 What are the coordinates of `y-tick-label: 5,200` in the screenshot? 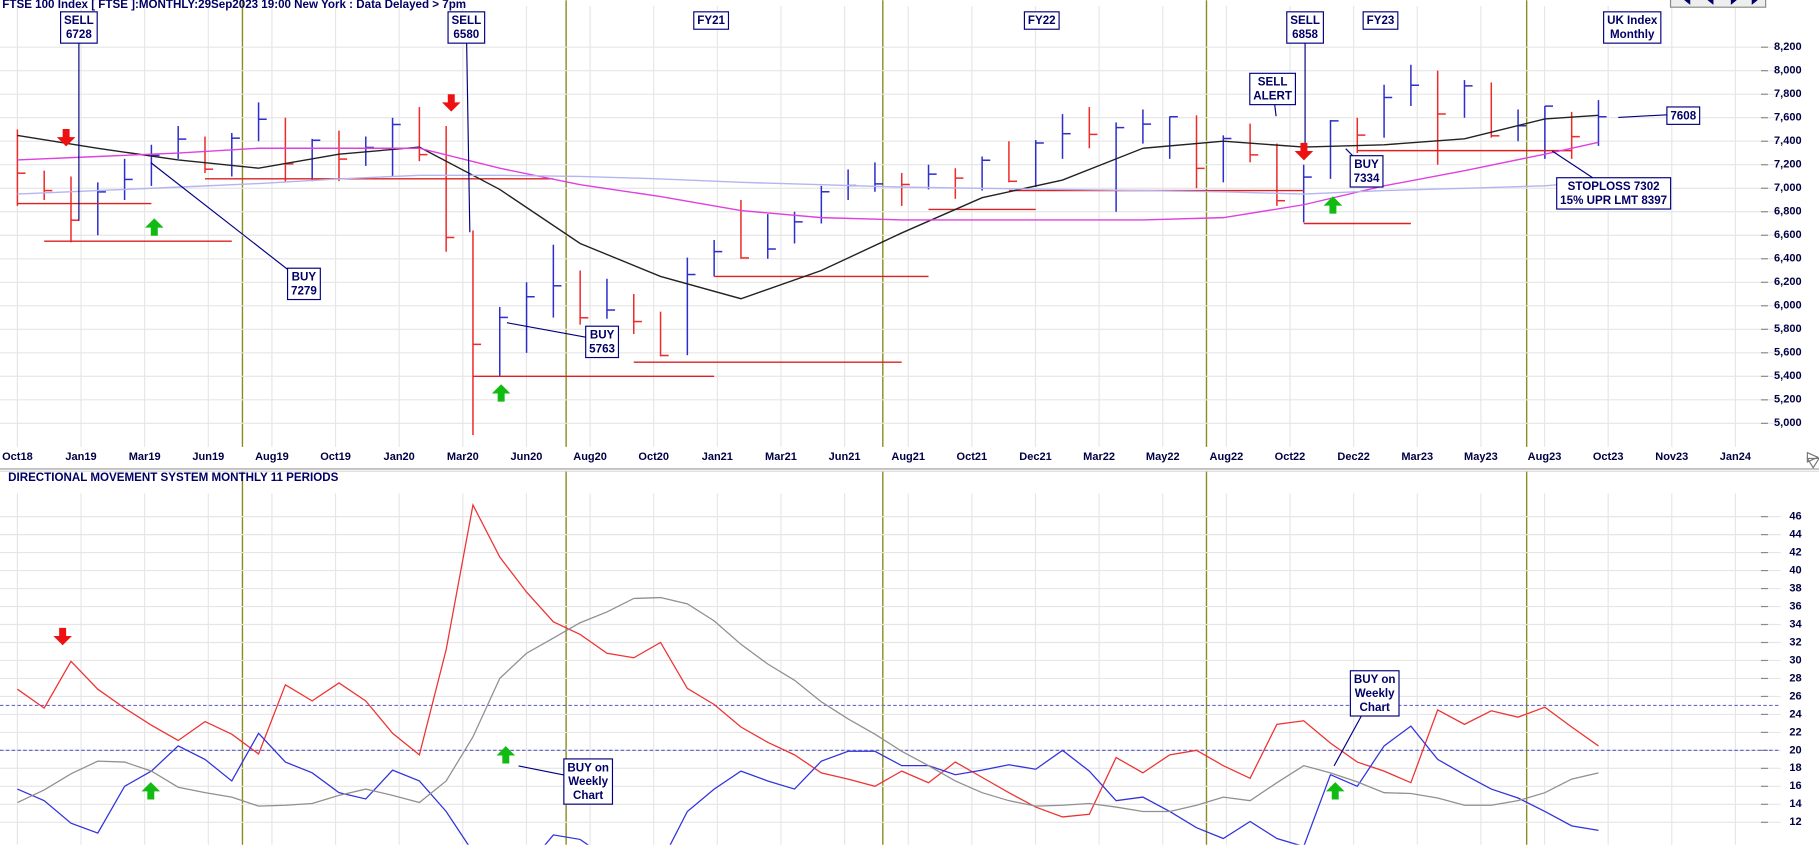 It's located at (1788, 400).